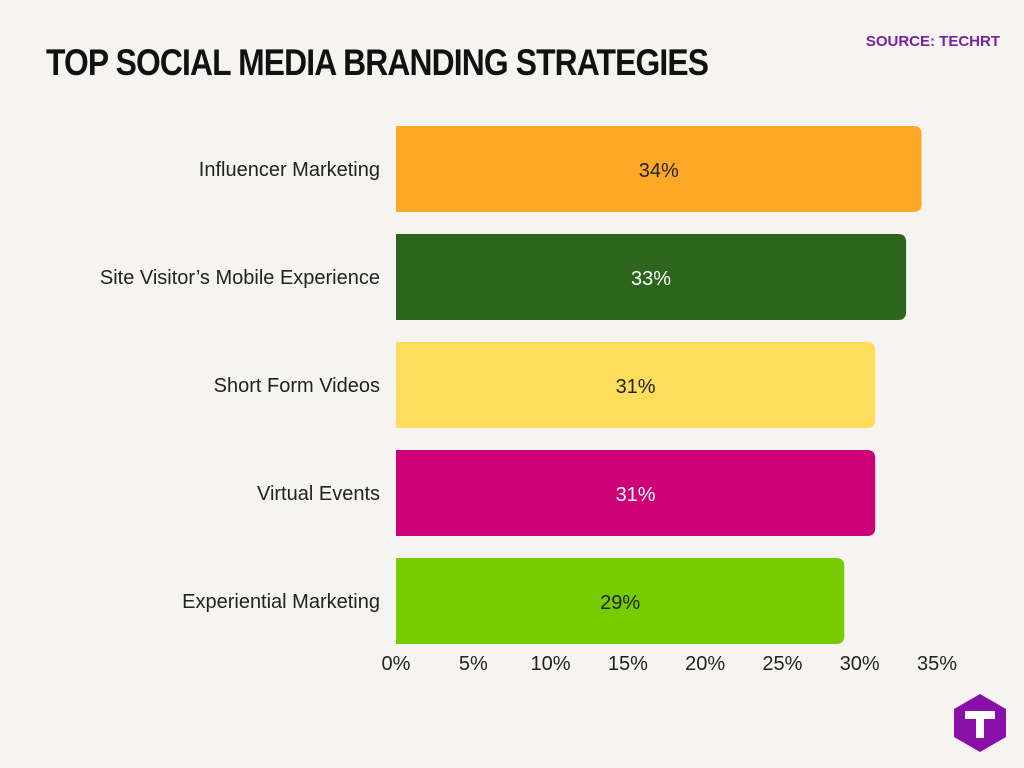 This screenshot has height=768, width=1024. I want to click on x-tick-label: 15%, so click(628, 664).